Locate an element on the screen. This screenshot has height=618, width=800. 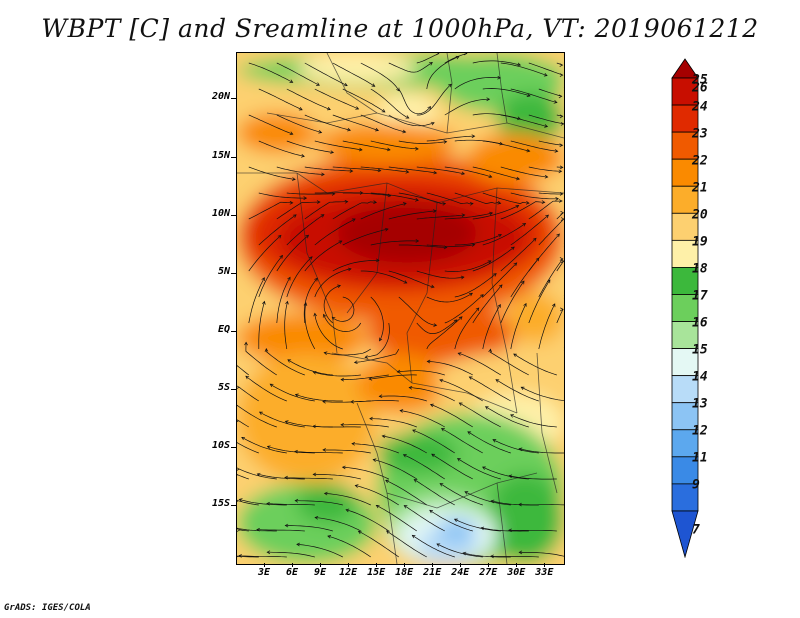
lon-tick-label: 24E is located at coordinates (460, 572).